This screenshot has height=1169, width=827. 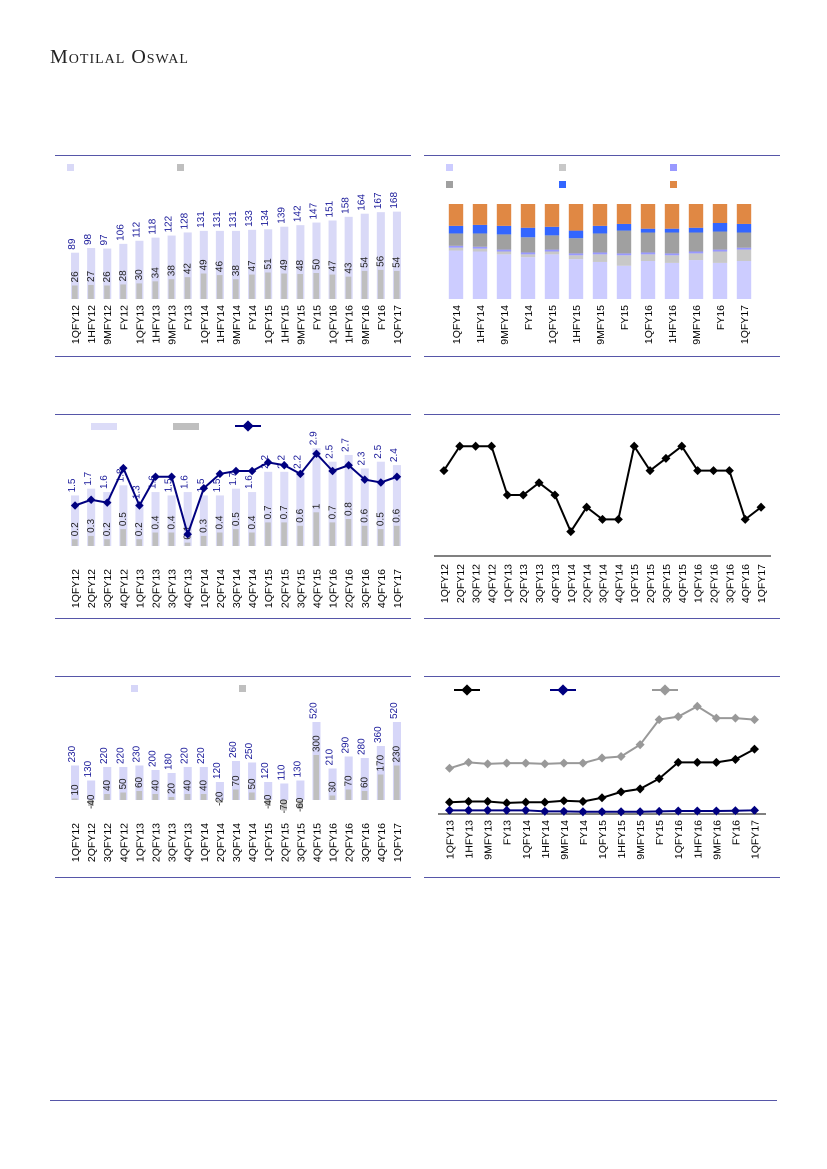 What do you see at coordinates (233, 155) in the screenshot?
I see `panel-top-rule` at bounding box center [233, 155].